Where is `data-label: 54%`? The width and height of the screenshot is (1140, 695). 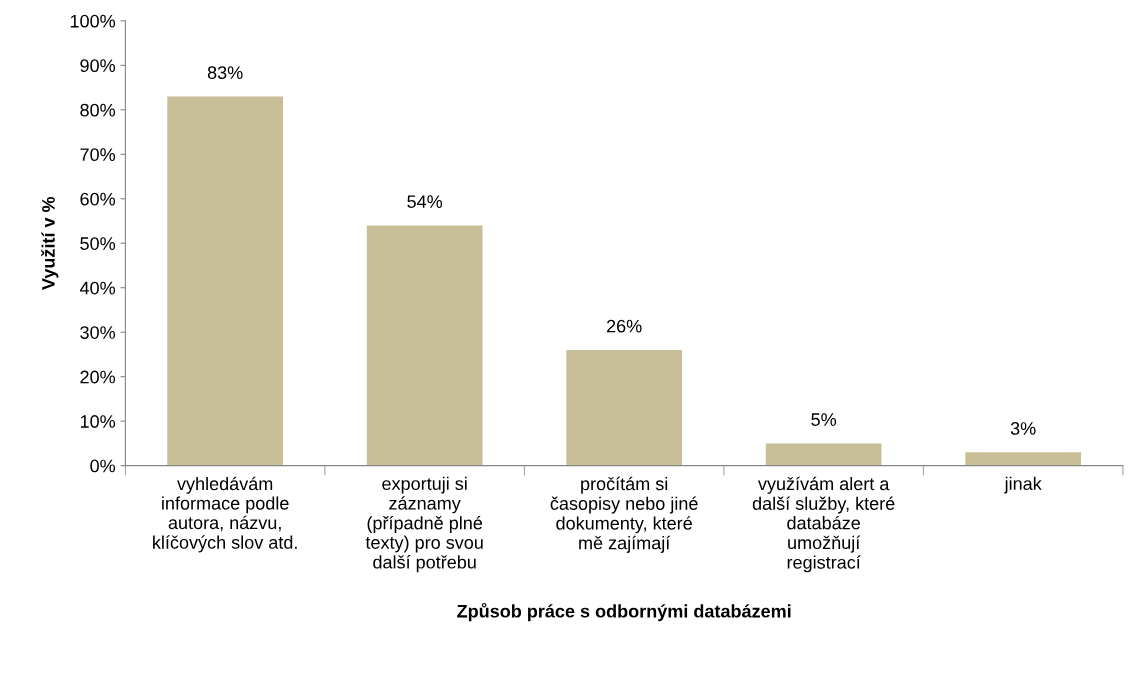
data-label: 54% is located at coordinates (425, 201).